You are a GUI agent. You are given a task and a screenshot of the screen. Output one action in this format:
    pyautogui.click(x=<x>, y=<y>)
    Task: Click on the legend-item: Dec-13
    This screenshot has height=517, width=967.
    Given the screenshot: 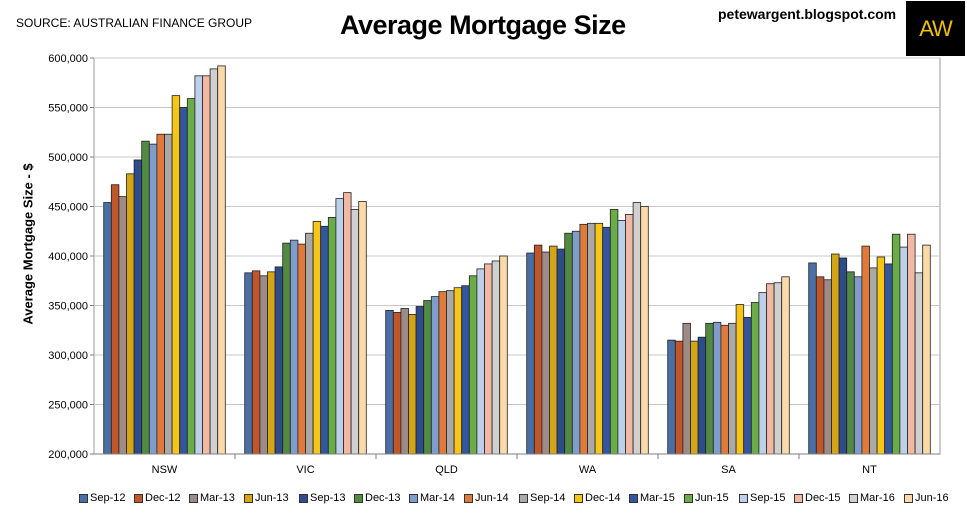 What is the action you would take?
    pyautogui.click(x=381, y=498)
    